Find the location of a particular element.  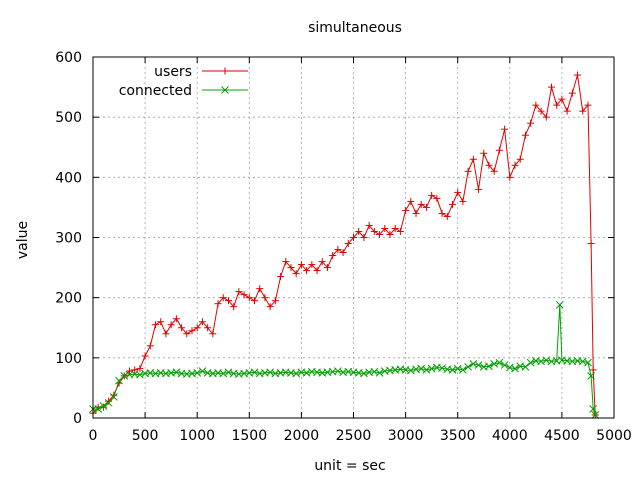

y-tick-label: 200 is located at coordinates (68, 299).